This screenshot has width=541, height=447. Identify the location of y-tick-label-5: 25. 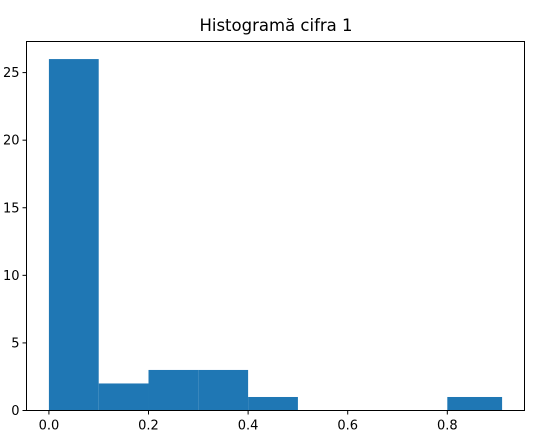
(11, 73).